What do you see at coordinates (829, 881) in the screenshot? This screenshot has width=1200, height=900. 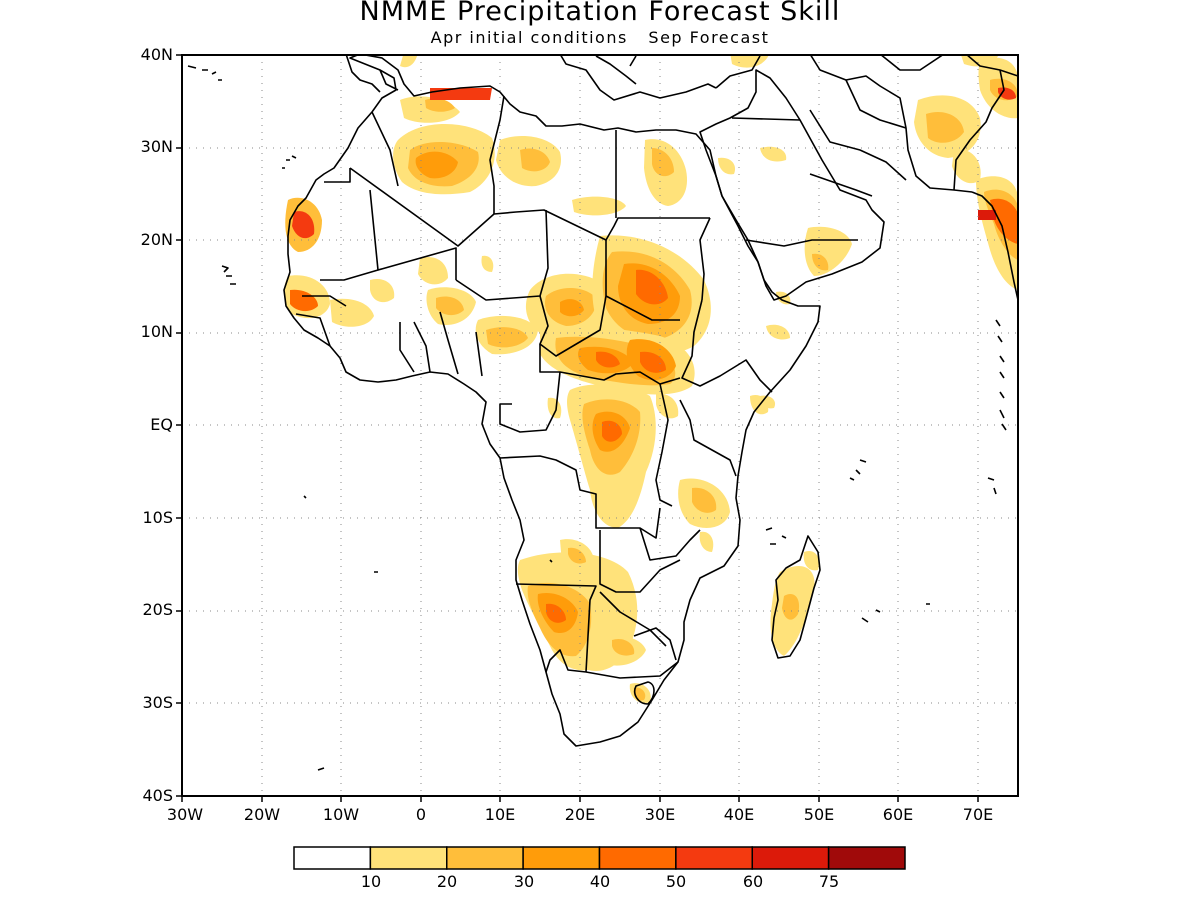 I see `colorbar-label: 75` at bounding box center [829, 881].